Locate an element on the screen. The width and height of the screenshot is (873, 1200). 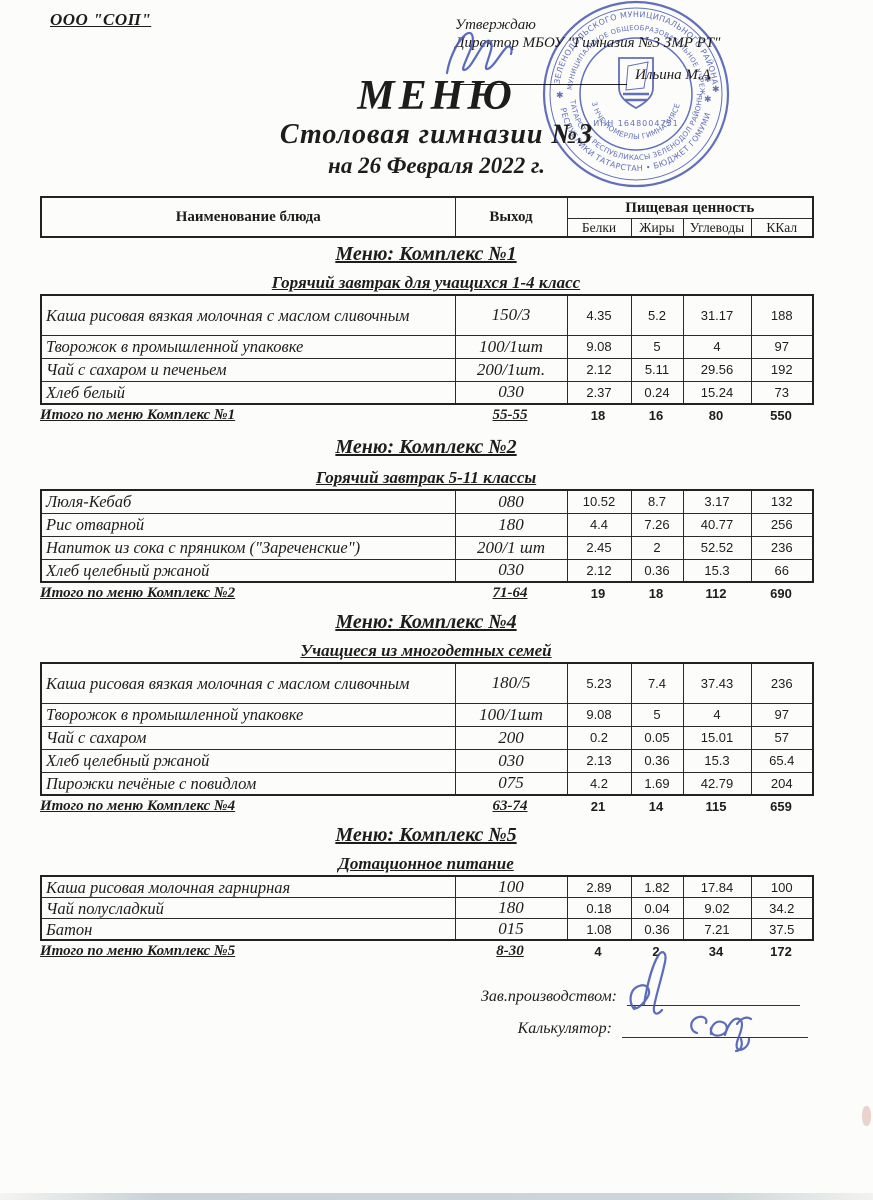
total-protein: 18 is located at coordinates (598, 415).